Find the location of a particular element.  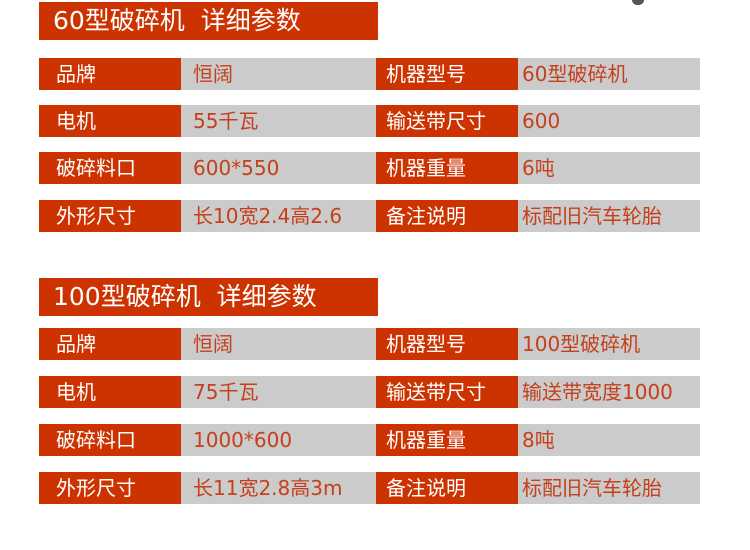

spec-row: 品牌 恒阔 机器型号 60型破碎机 is located at coordinates (369, 74).